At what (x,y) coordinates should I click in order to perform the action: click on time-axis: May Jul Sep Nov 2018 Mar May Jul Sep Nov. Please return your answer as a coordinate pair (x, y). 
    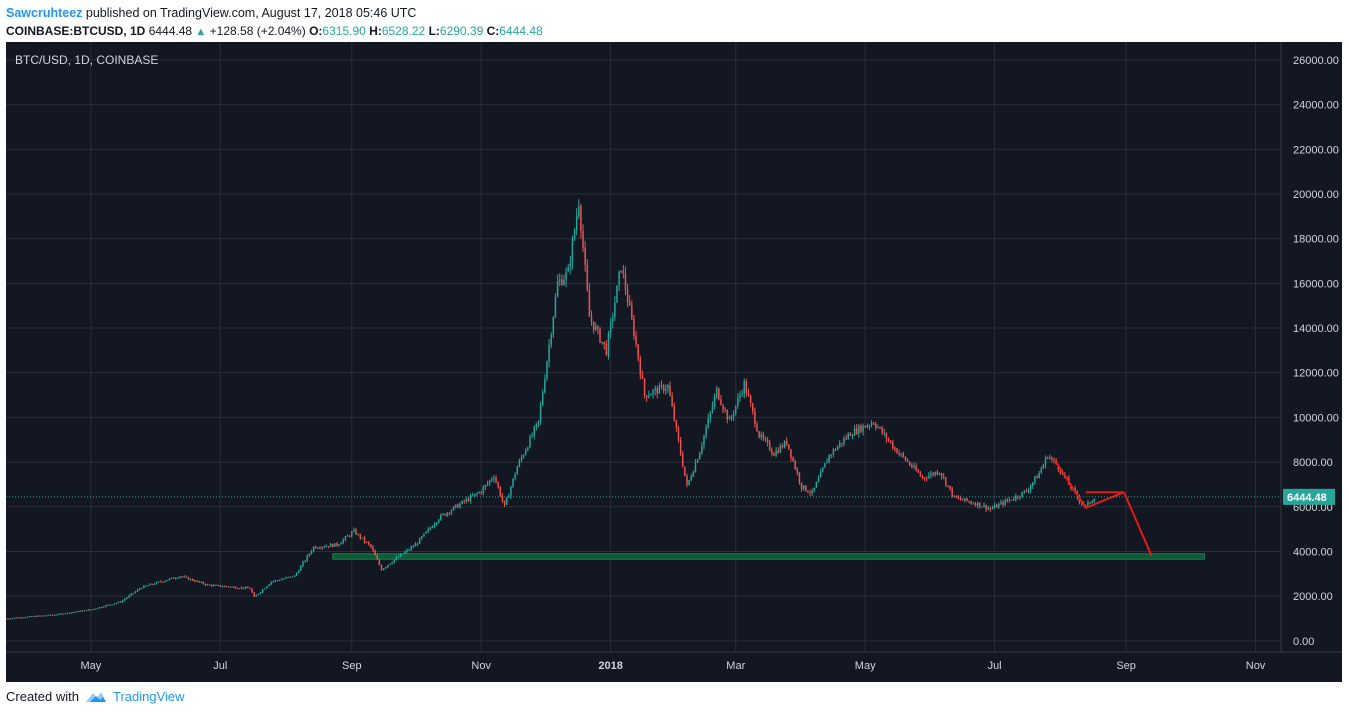
    Looking at the image, I should click on (672, 666).